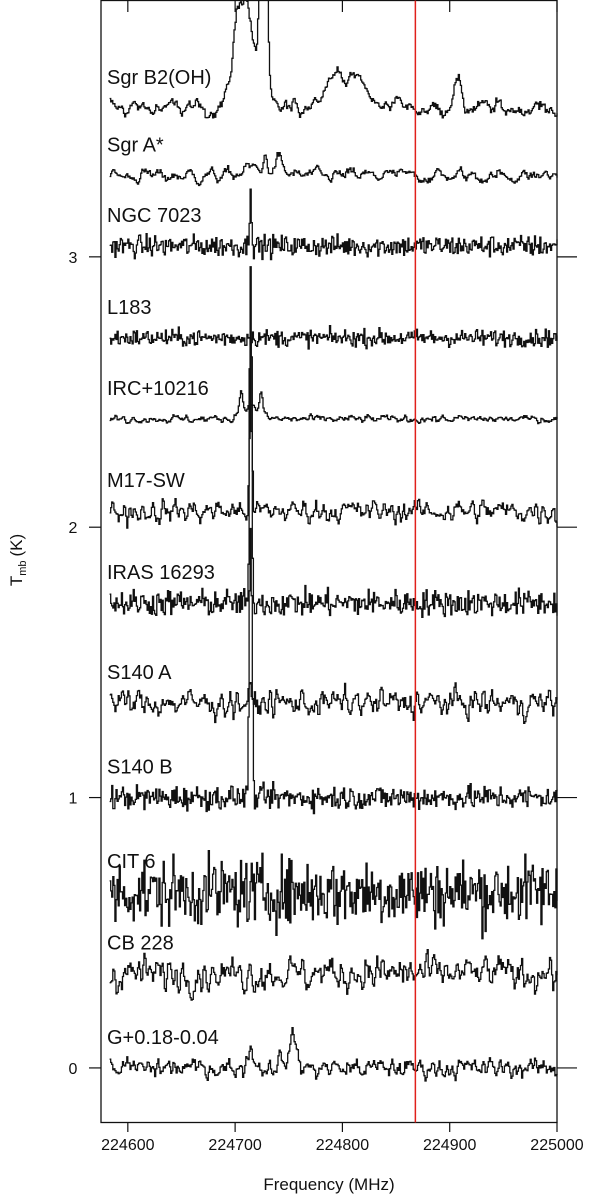 The height and width of the screenshot is (1198, 597). What do you see at coordinates (146, 481) in the screenshot?
I see `series-label: M17-SW` at bounding box center [146, 481].